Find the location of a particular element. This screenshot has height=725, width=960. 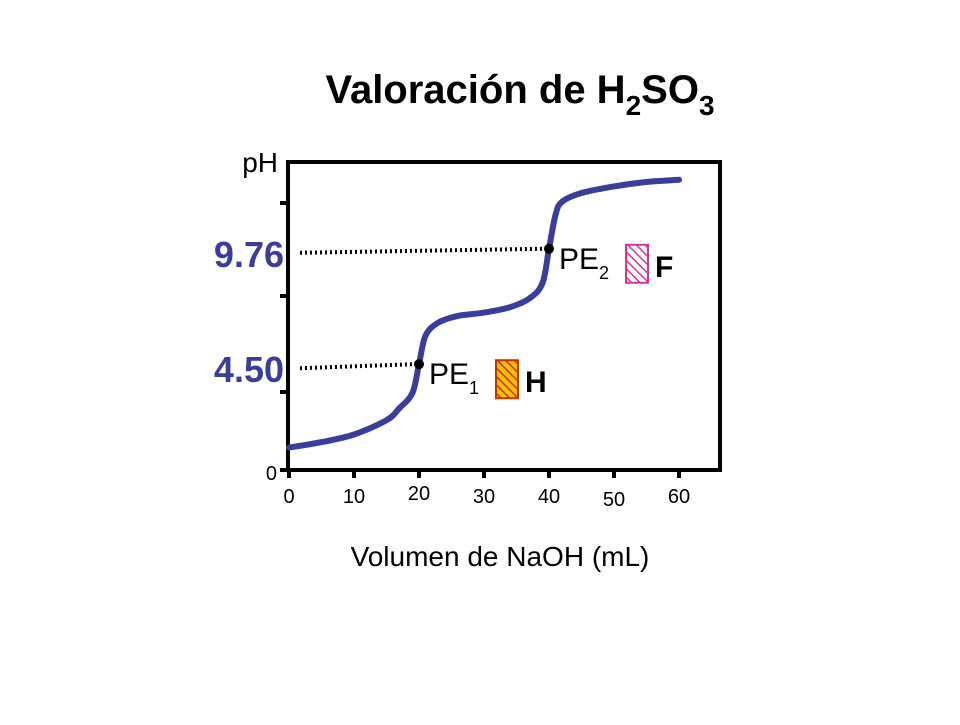

pe1-ph-value: 4.50 is located at coordinates (249, 369).